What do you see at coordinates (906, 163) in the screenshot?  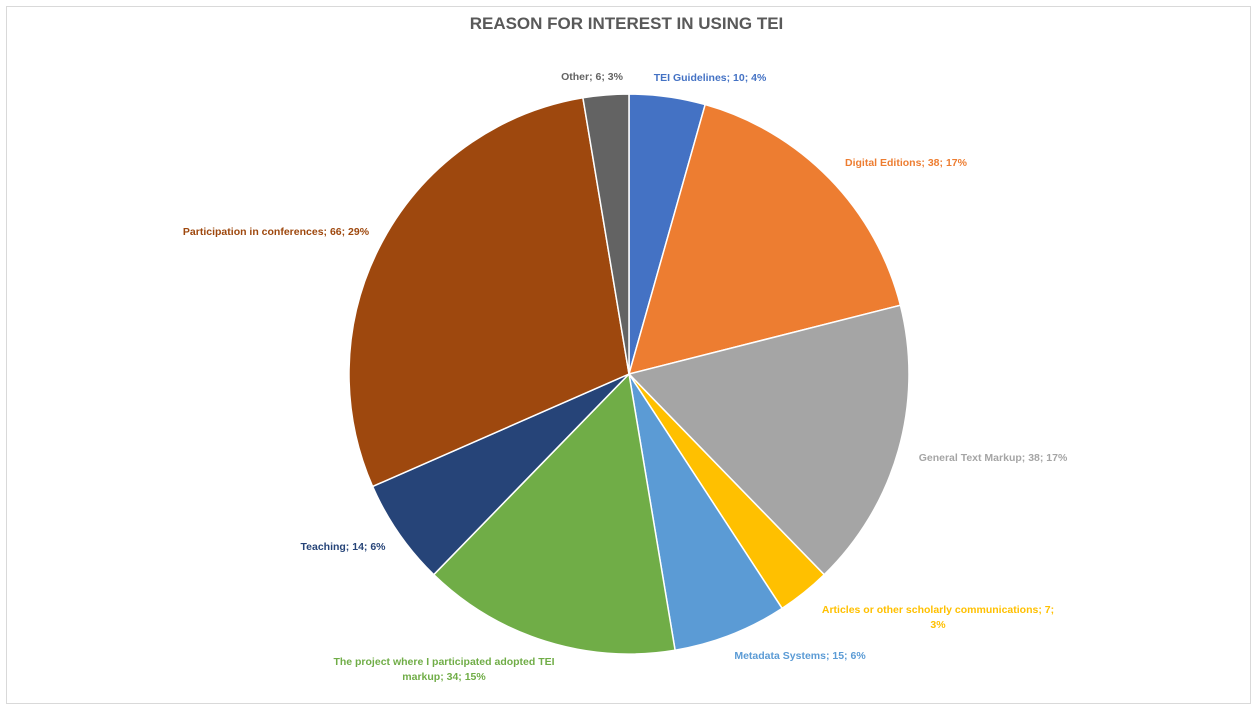 I see `data-label-digital-editions: Digital Editions; 38; 17%` at bounding box center [906, 163].